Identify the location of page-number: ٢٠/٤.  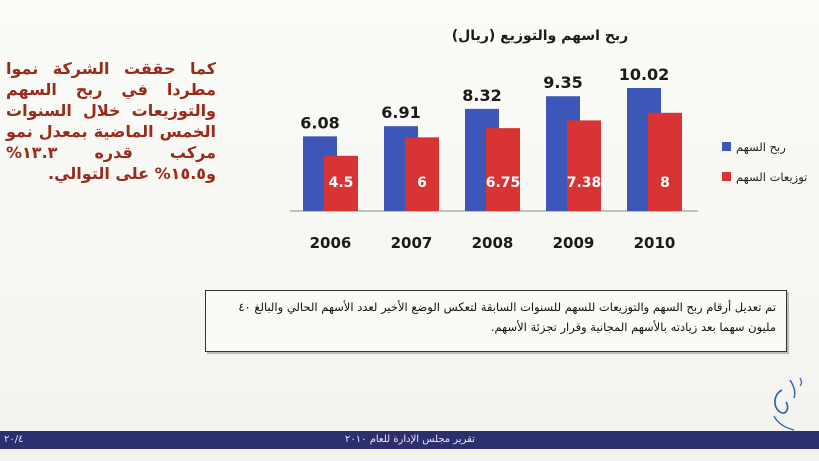
(14, 439).